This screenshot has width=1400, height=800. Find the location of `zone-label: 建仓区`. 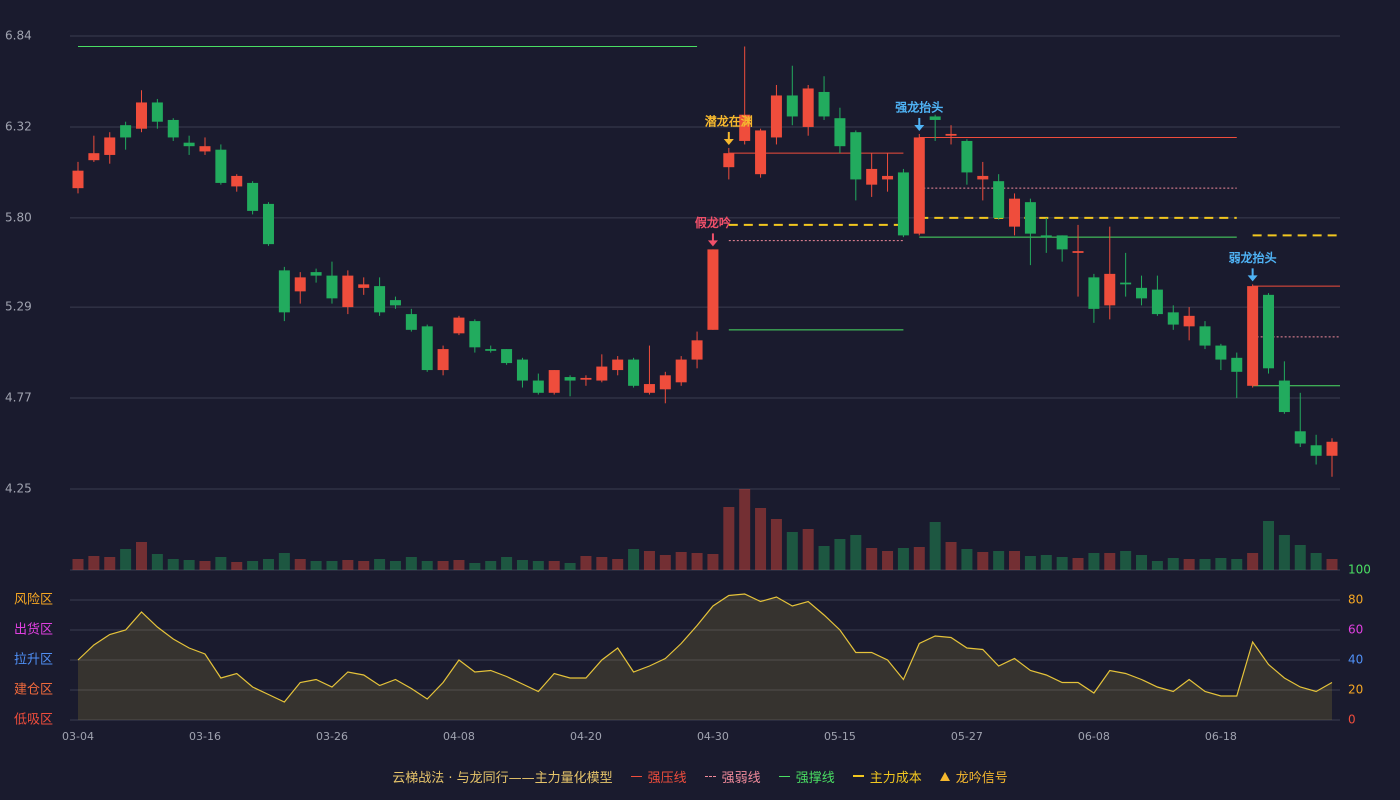

zone-label: 建仓区 is located at coordinates (33, 690).